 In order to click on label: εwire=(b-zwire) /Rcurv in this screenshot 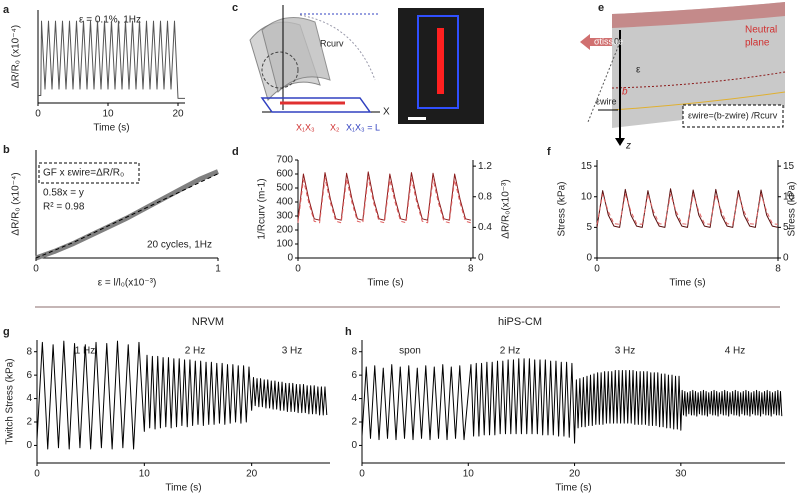, I will do `click(733, 115)`.